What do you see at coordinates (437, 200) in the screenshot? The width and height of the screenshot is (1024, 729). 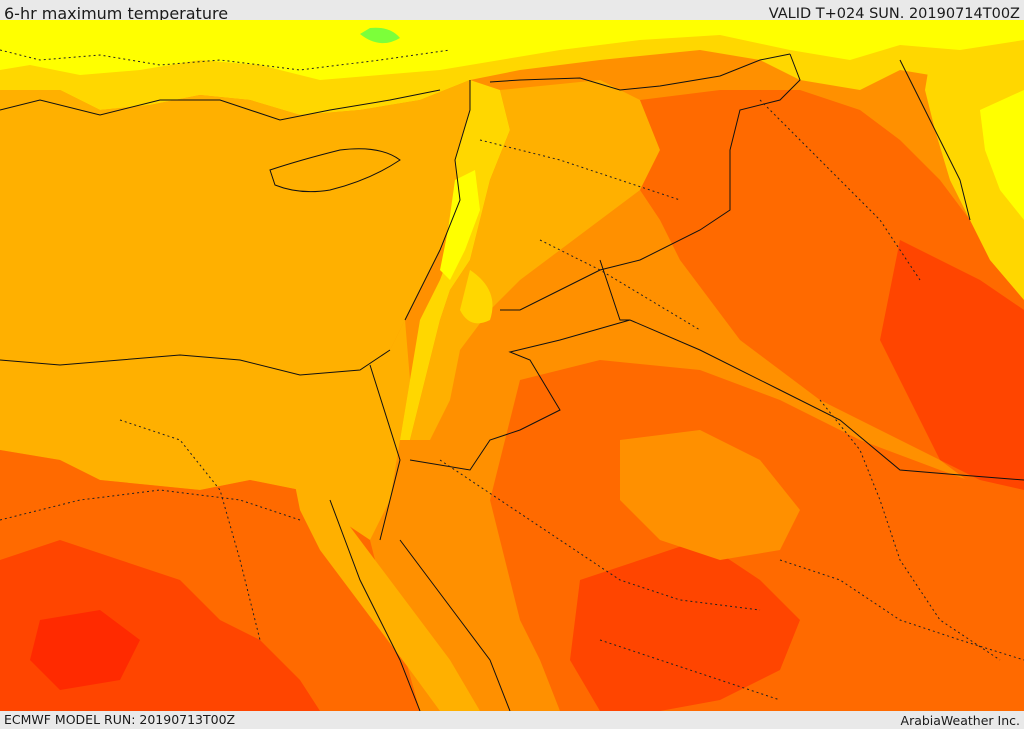 I see `levant-coastline` at bounding box center [437, 200].